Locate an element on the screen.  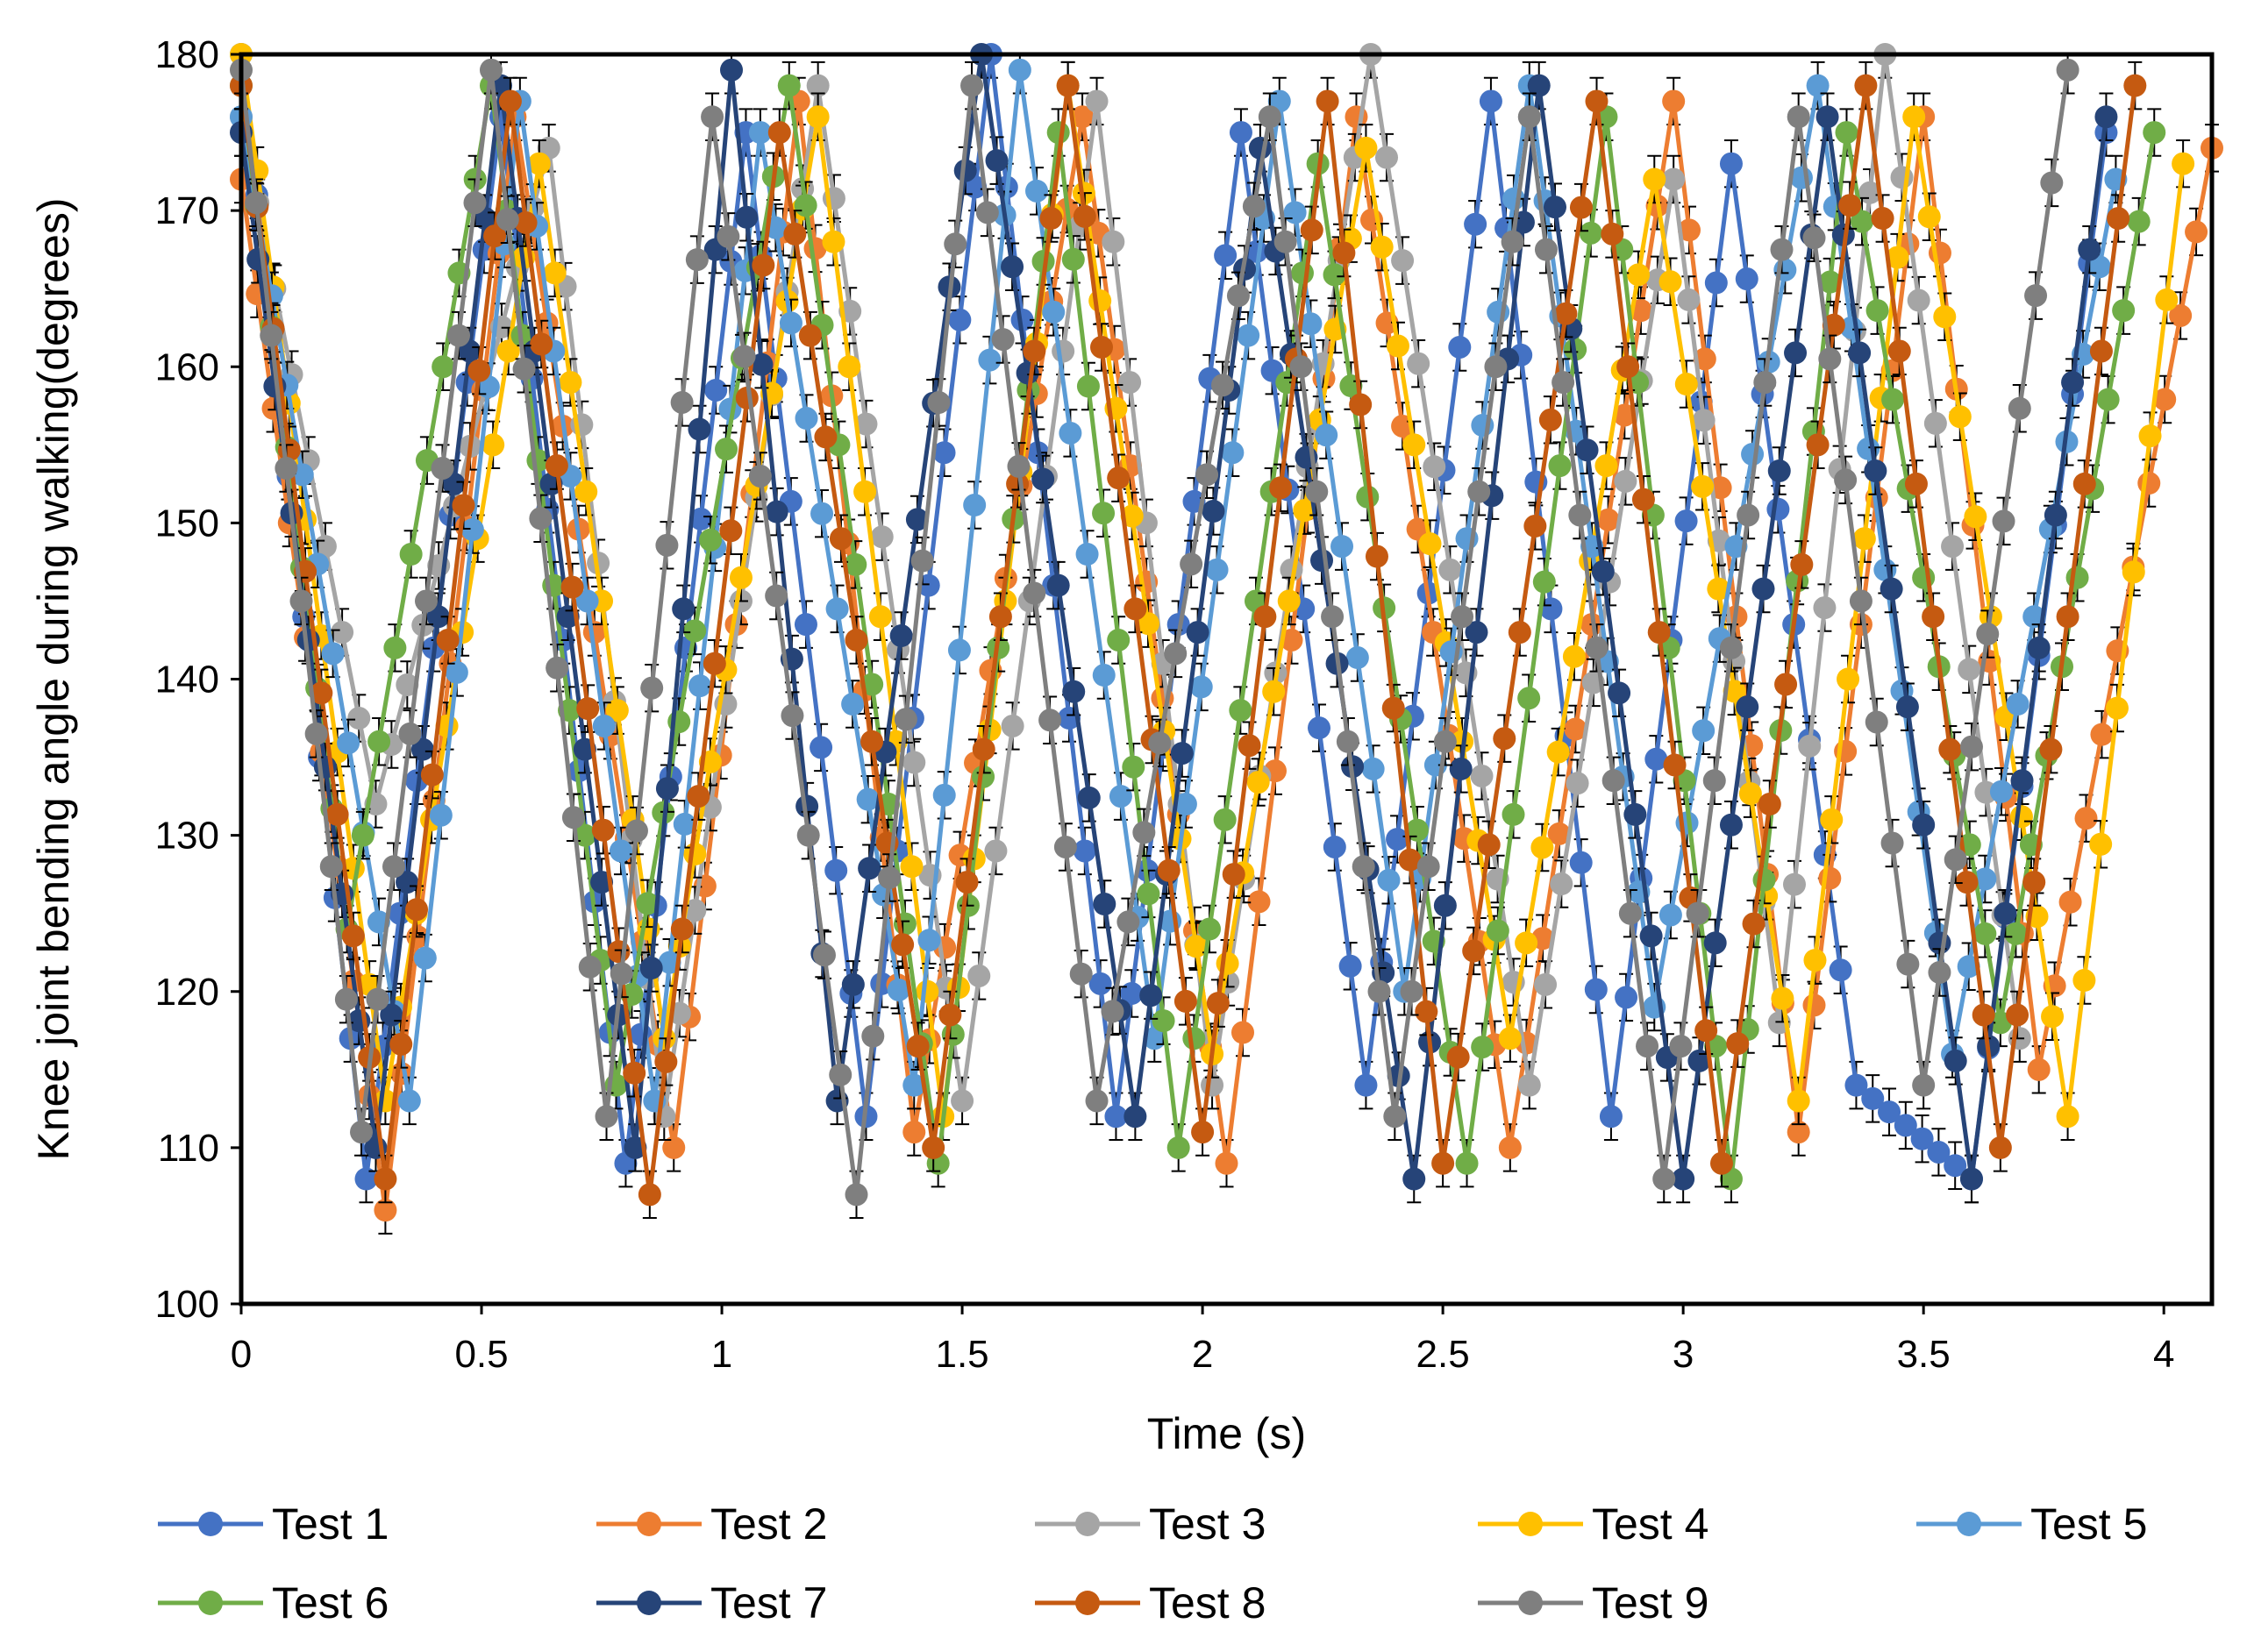
legend-label: Test 5 is located at coordinates (2088, 1524).